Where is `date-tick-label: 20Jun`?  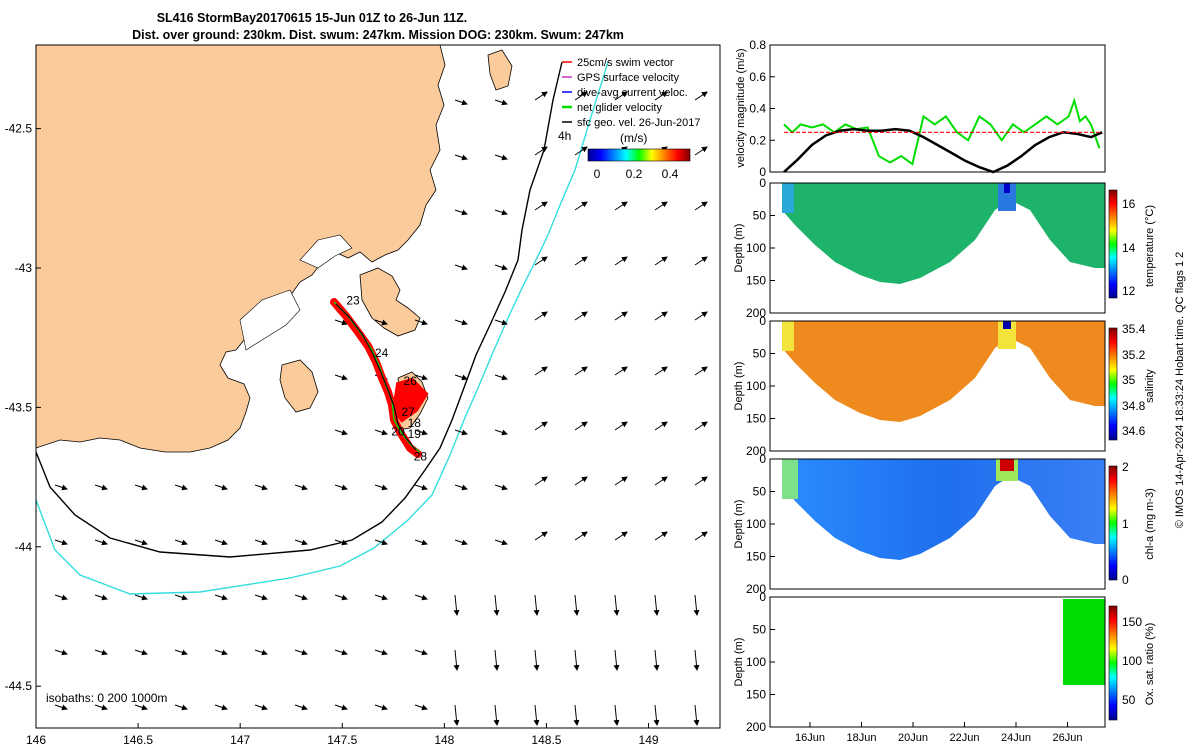
date-tick-label: 20Jun is located at coordinates (913, 738).